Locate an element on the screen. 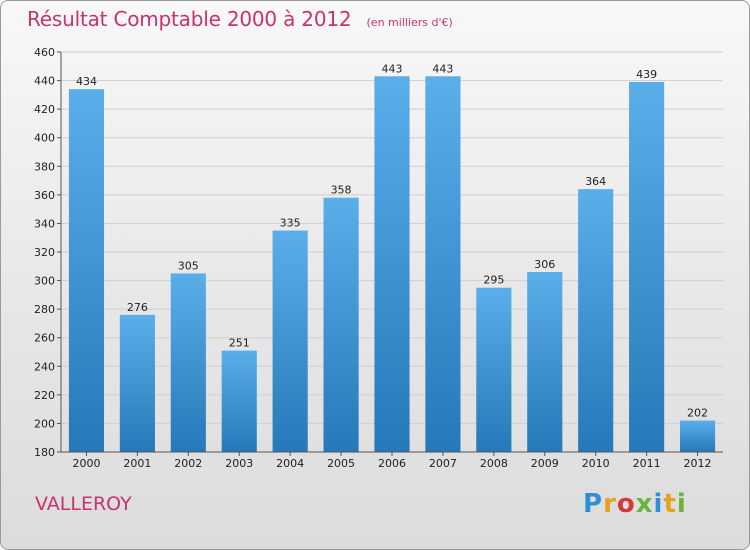  proxiti-logo: Proxiti is located at coordinates (635, 504).